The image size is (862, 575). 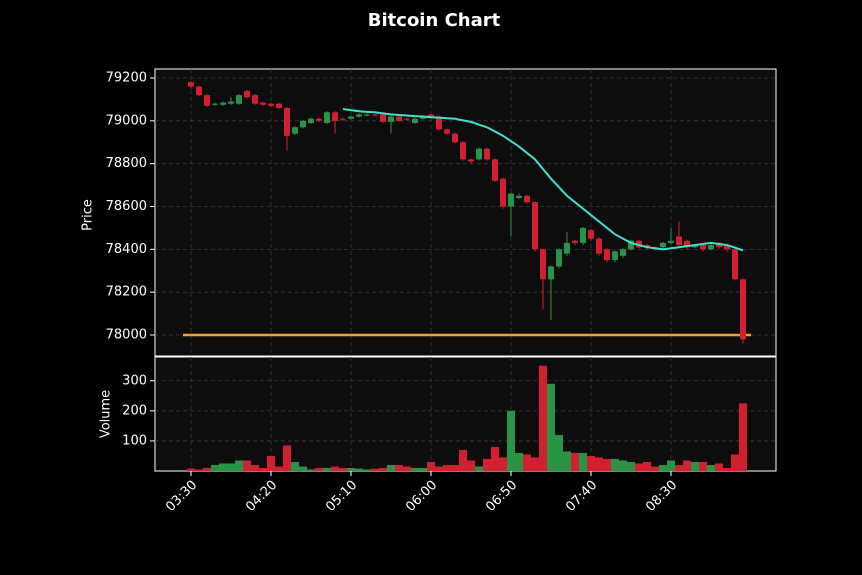 What do you see at coordinates (88, 215) in the screenshot?
I see `y-axis-label: Price` at bounding box center [88, 215].